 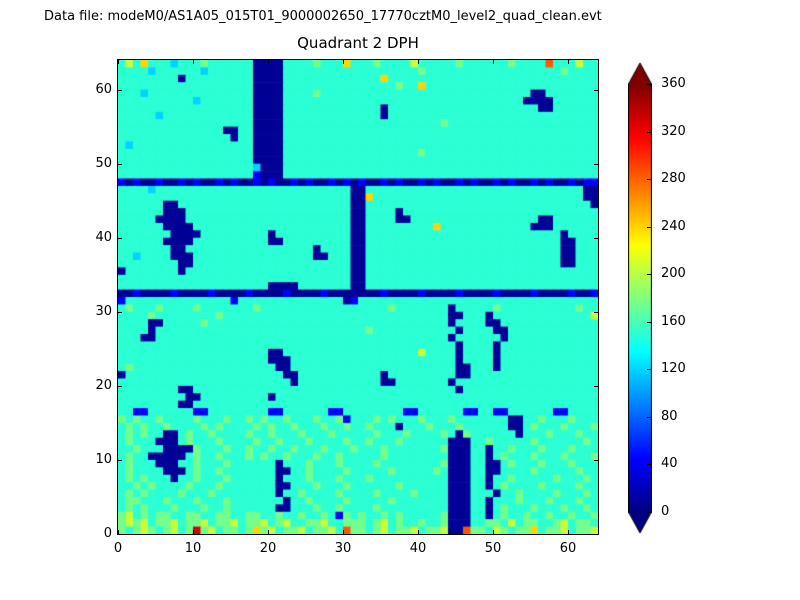 What do you see at coordinates (103, 385) in the screenshot?
I see `y-tick-label: 20` at bounding box center [103, 385].